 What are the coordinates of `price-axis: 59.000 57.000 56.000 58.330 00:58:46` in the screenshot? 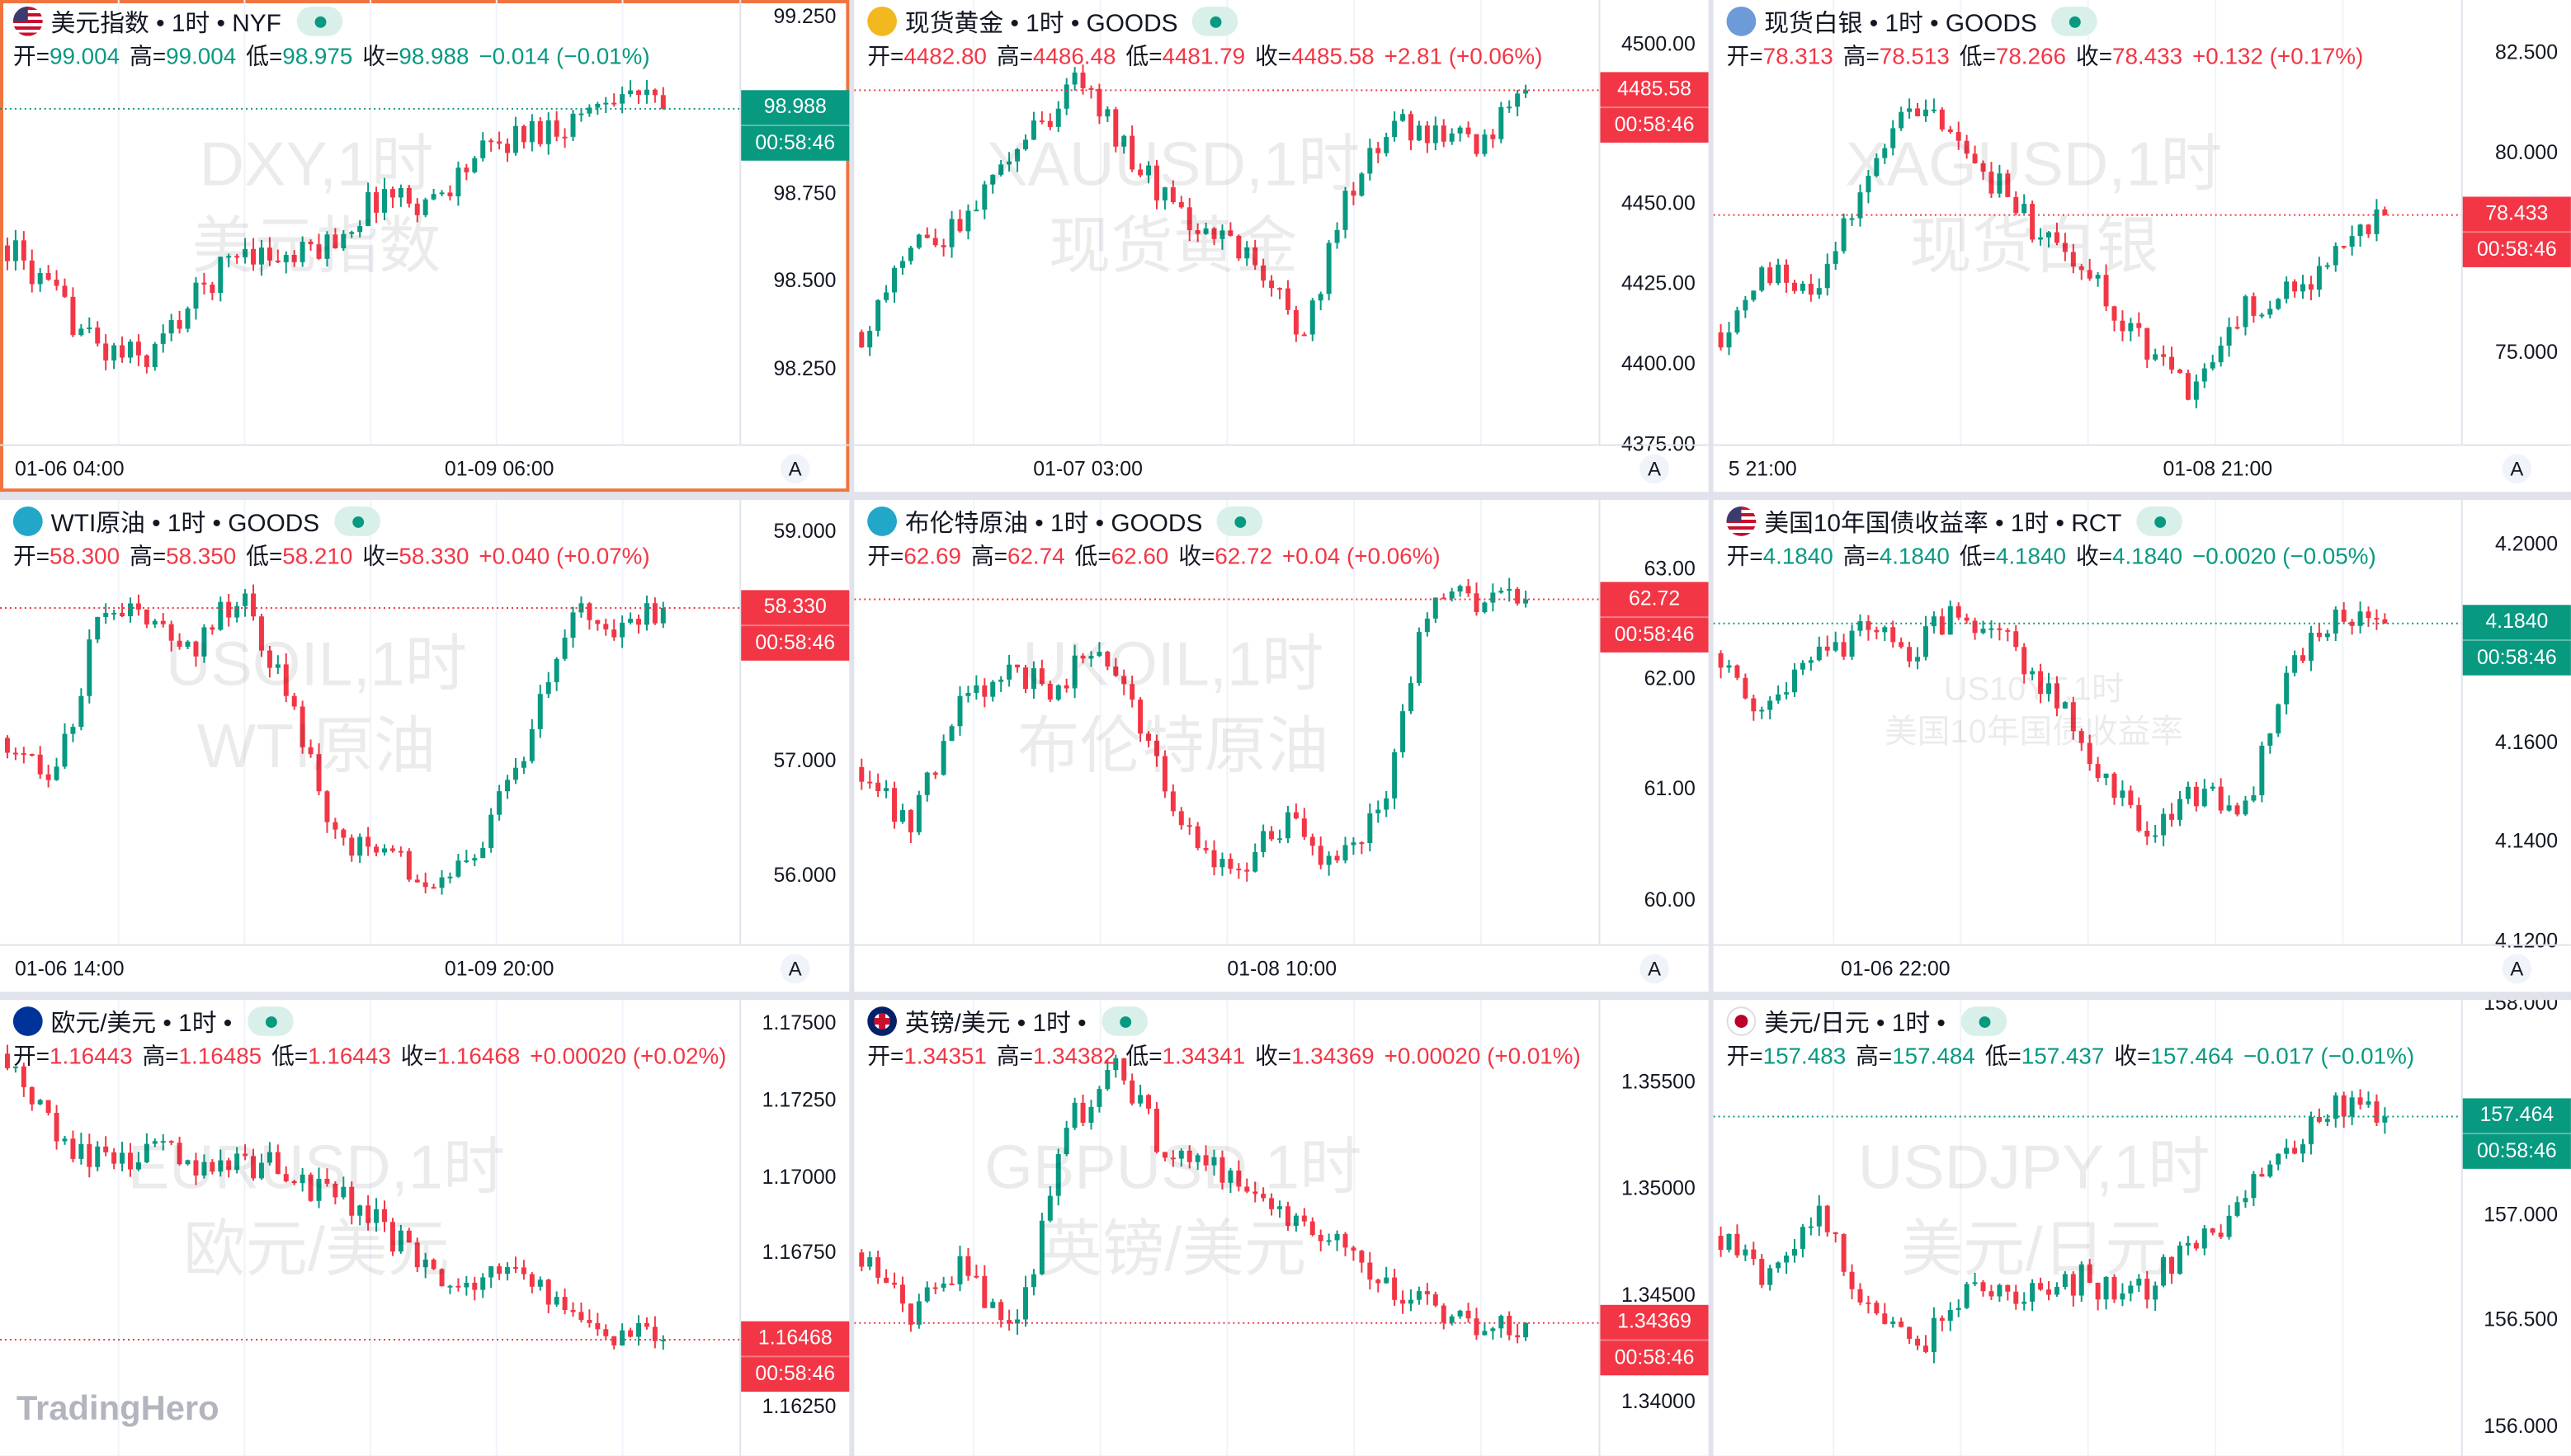 It's located at (795, 723).